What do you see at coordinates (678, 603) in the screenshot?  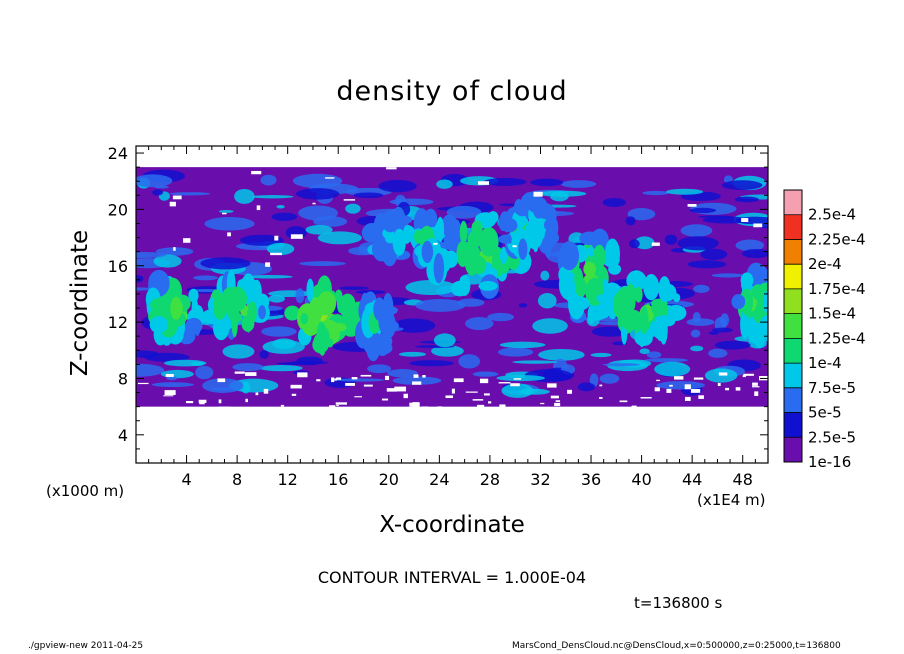 I see `time-label: t=136800 s` at bounding box center [678, 603].